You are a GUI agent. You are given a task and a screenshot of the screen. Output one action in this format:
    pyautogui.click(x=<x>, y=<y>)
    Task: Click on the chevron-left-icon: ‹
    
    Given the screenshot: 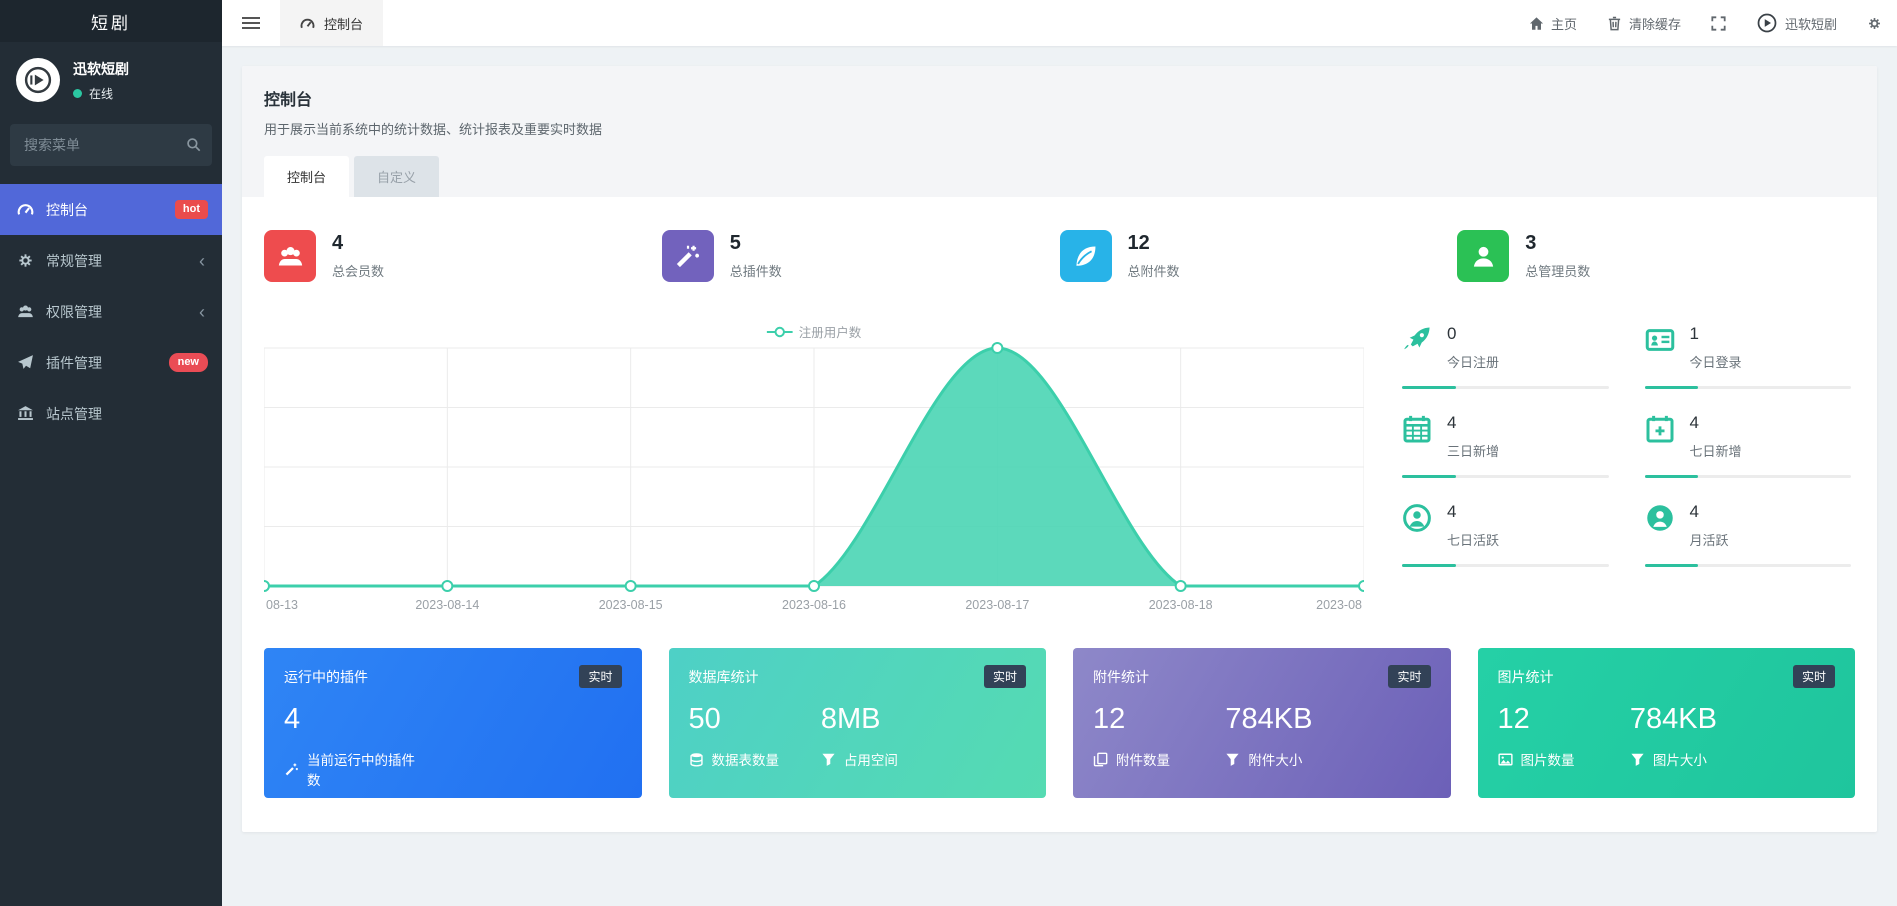 What is the action you would take?
    pyautogui.click(x=202, y=260)
    